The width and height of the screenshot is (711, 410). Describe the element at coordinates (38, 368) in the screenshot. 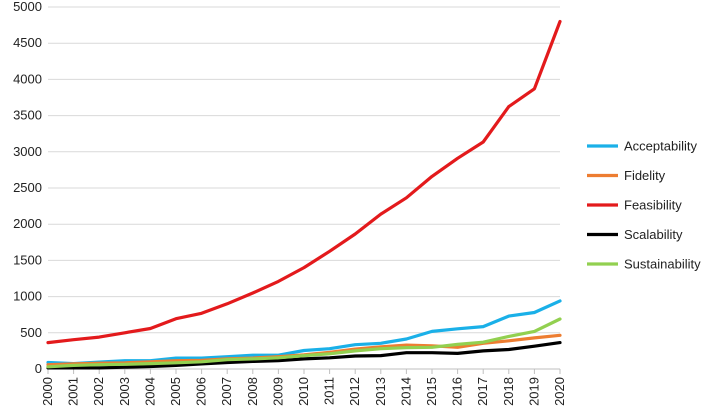

I see `y-tick-label: 0` at that location.